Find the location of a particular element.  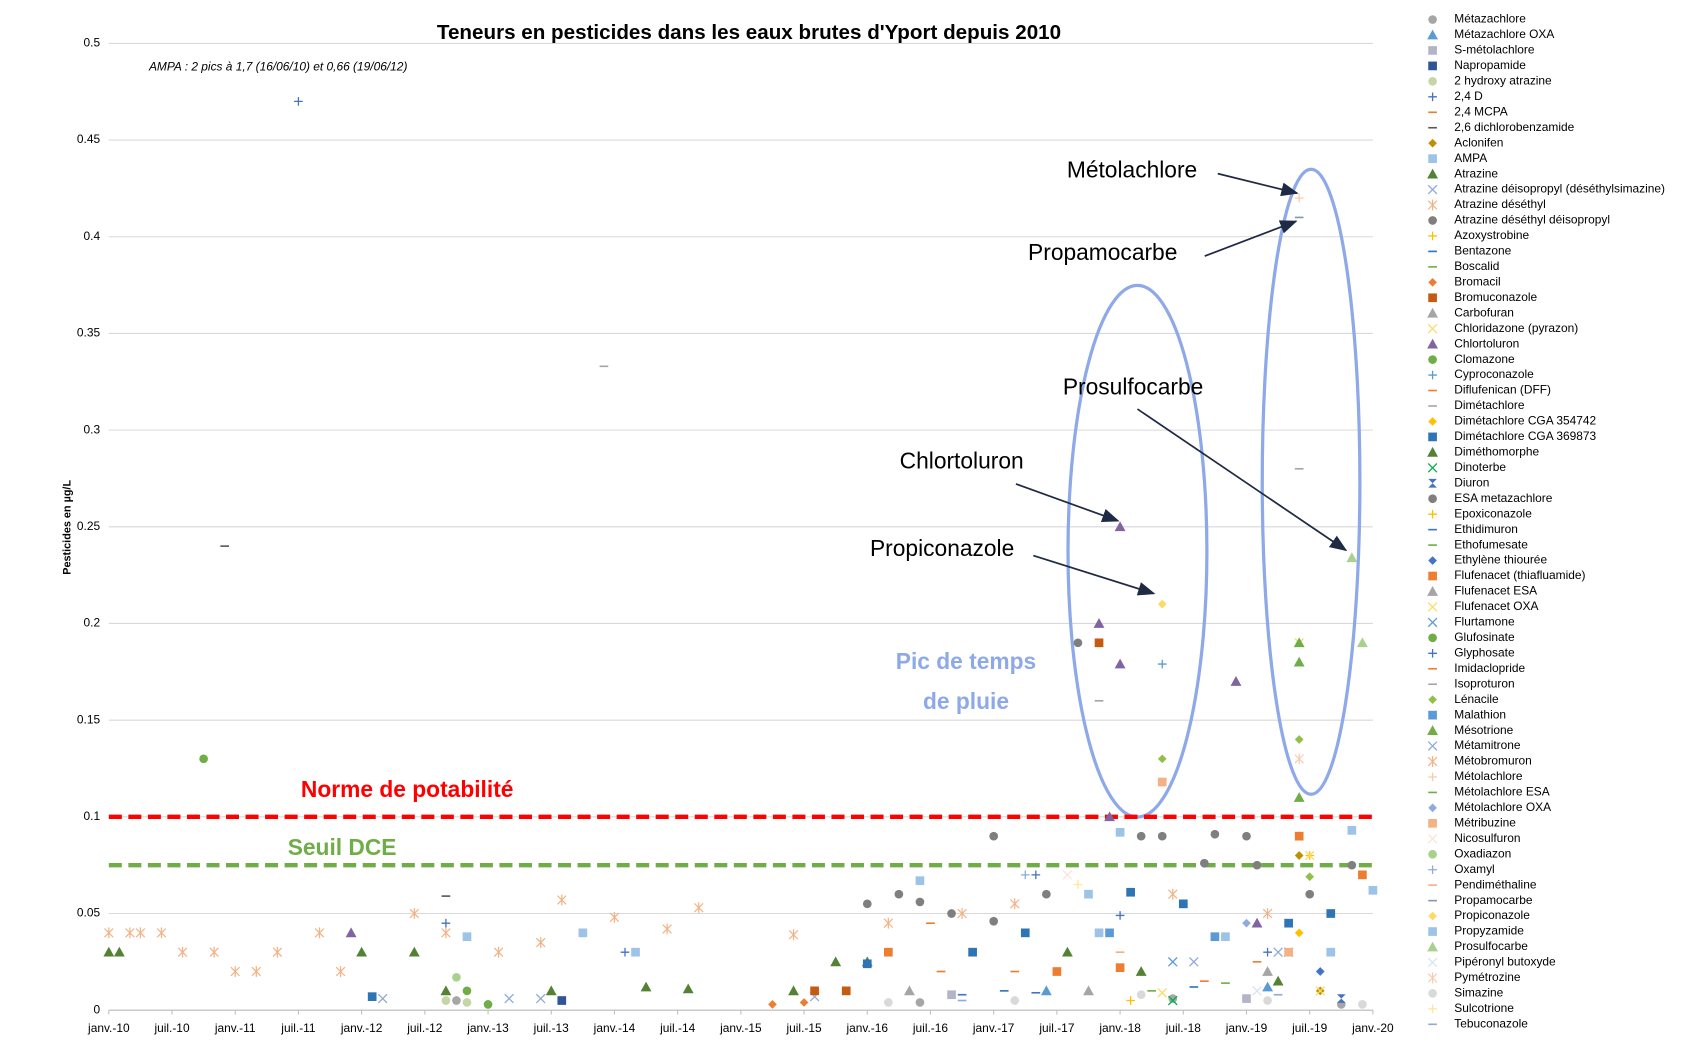

y-tick-label: 0 is located at coordinates (96, 1009).